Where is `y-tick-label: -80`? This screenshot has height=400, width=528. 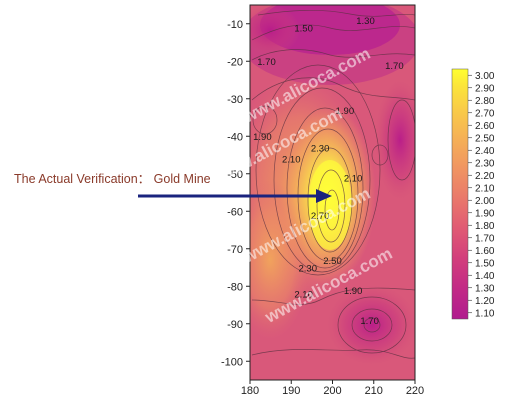 y-tick-label: -80 is located at coordinates (235, 287).